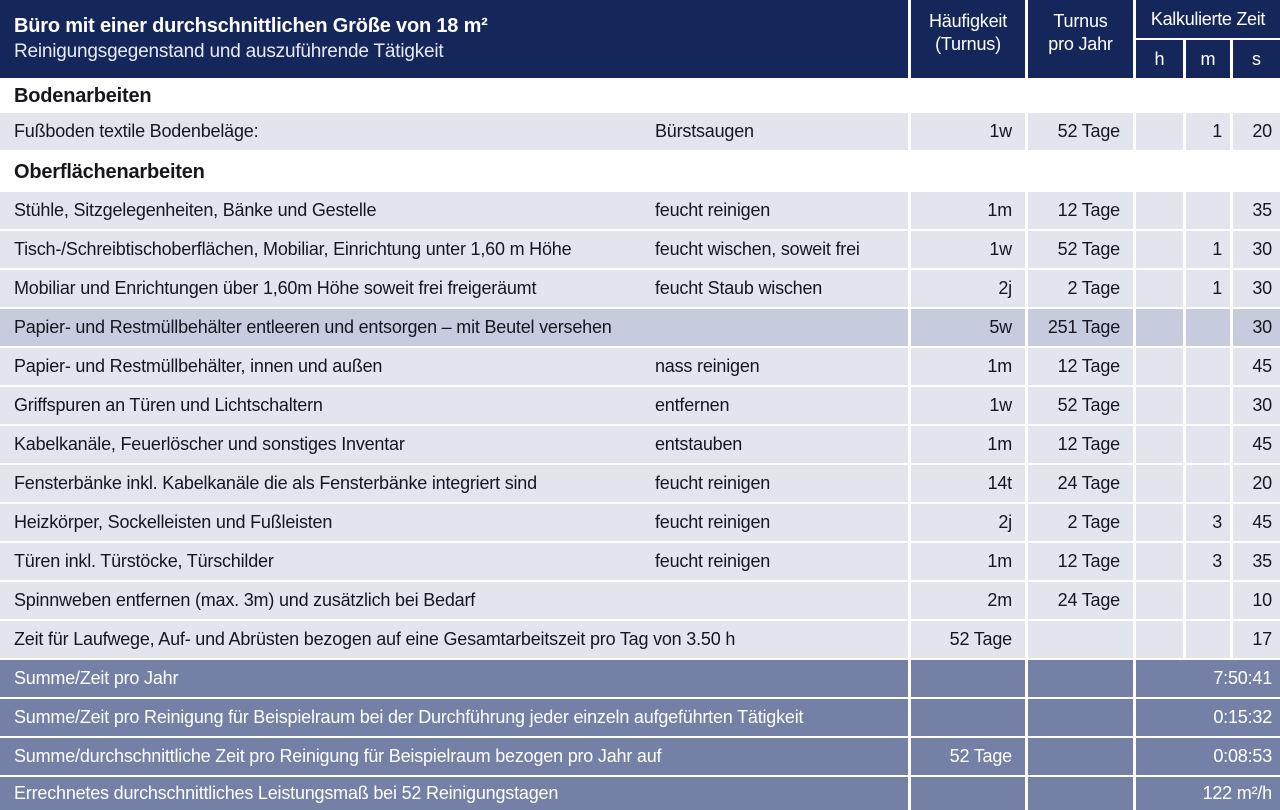 The height and width of the screenshot is (810, 1280). Describe the element at coordinates (1208, 756) in the screenshot. I see `summary-time-value: 0:08:53` at that location.